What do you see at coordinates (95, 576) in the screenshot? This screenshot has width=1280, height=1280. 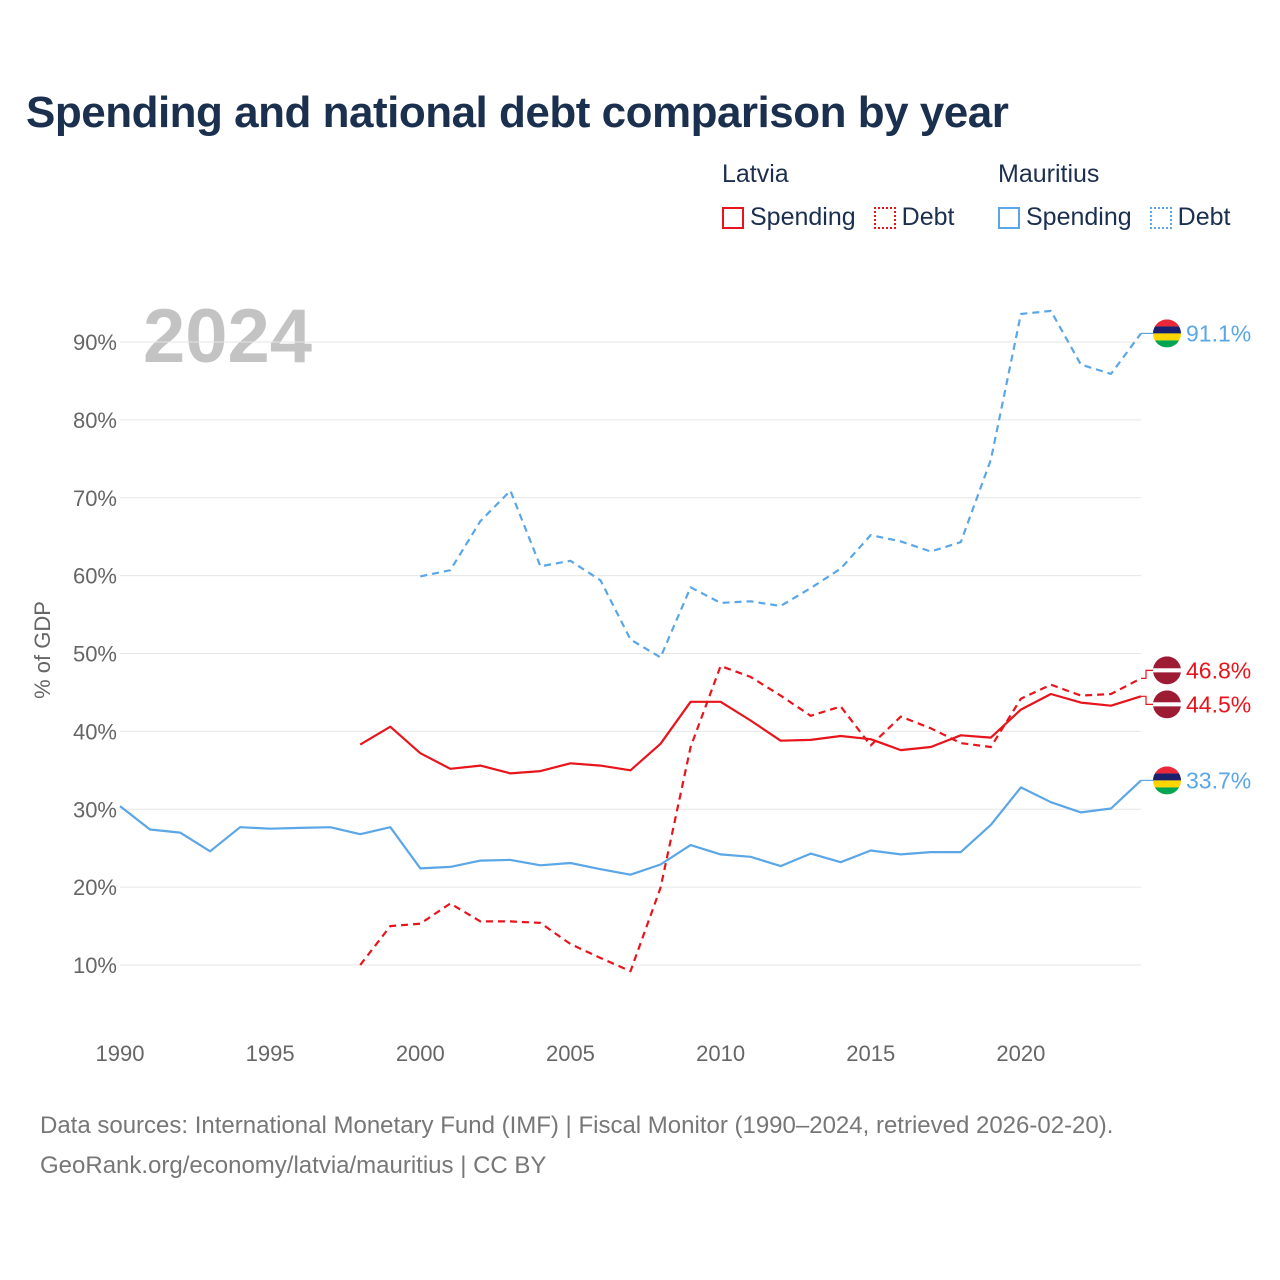 I see `y-tick-label: 60%` at bounding box center [95, 576].